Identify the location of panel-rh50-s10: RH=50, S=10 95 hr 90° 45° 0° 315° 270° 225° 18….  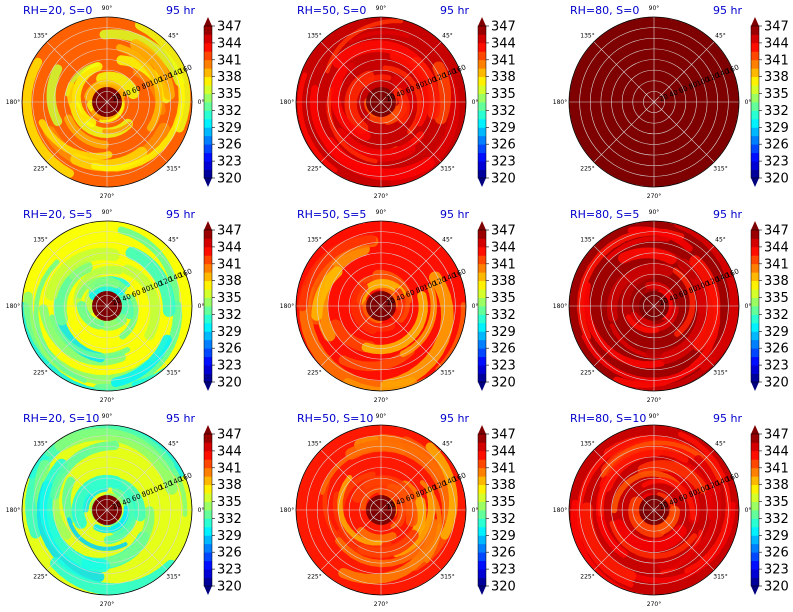
(406, 510).